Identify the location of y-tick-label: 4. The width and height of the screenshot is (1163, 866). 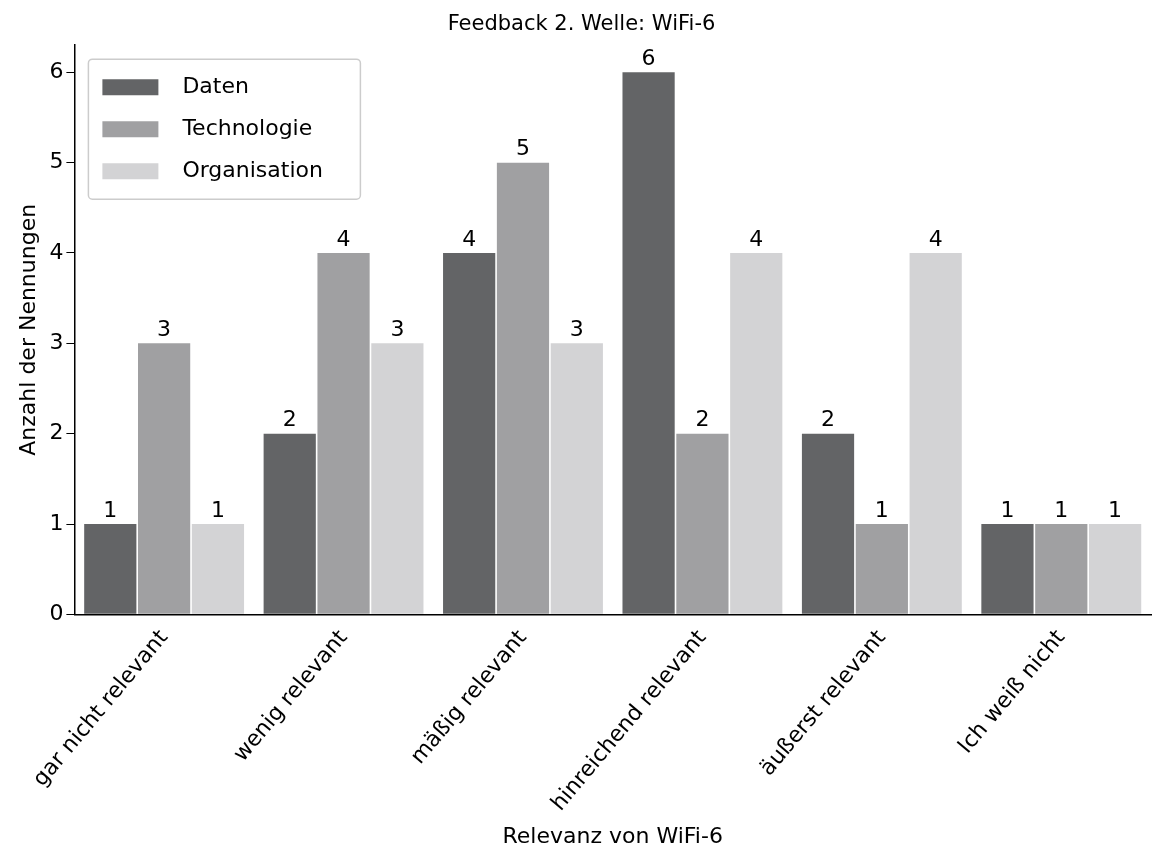
(56, 251).